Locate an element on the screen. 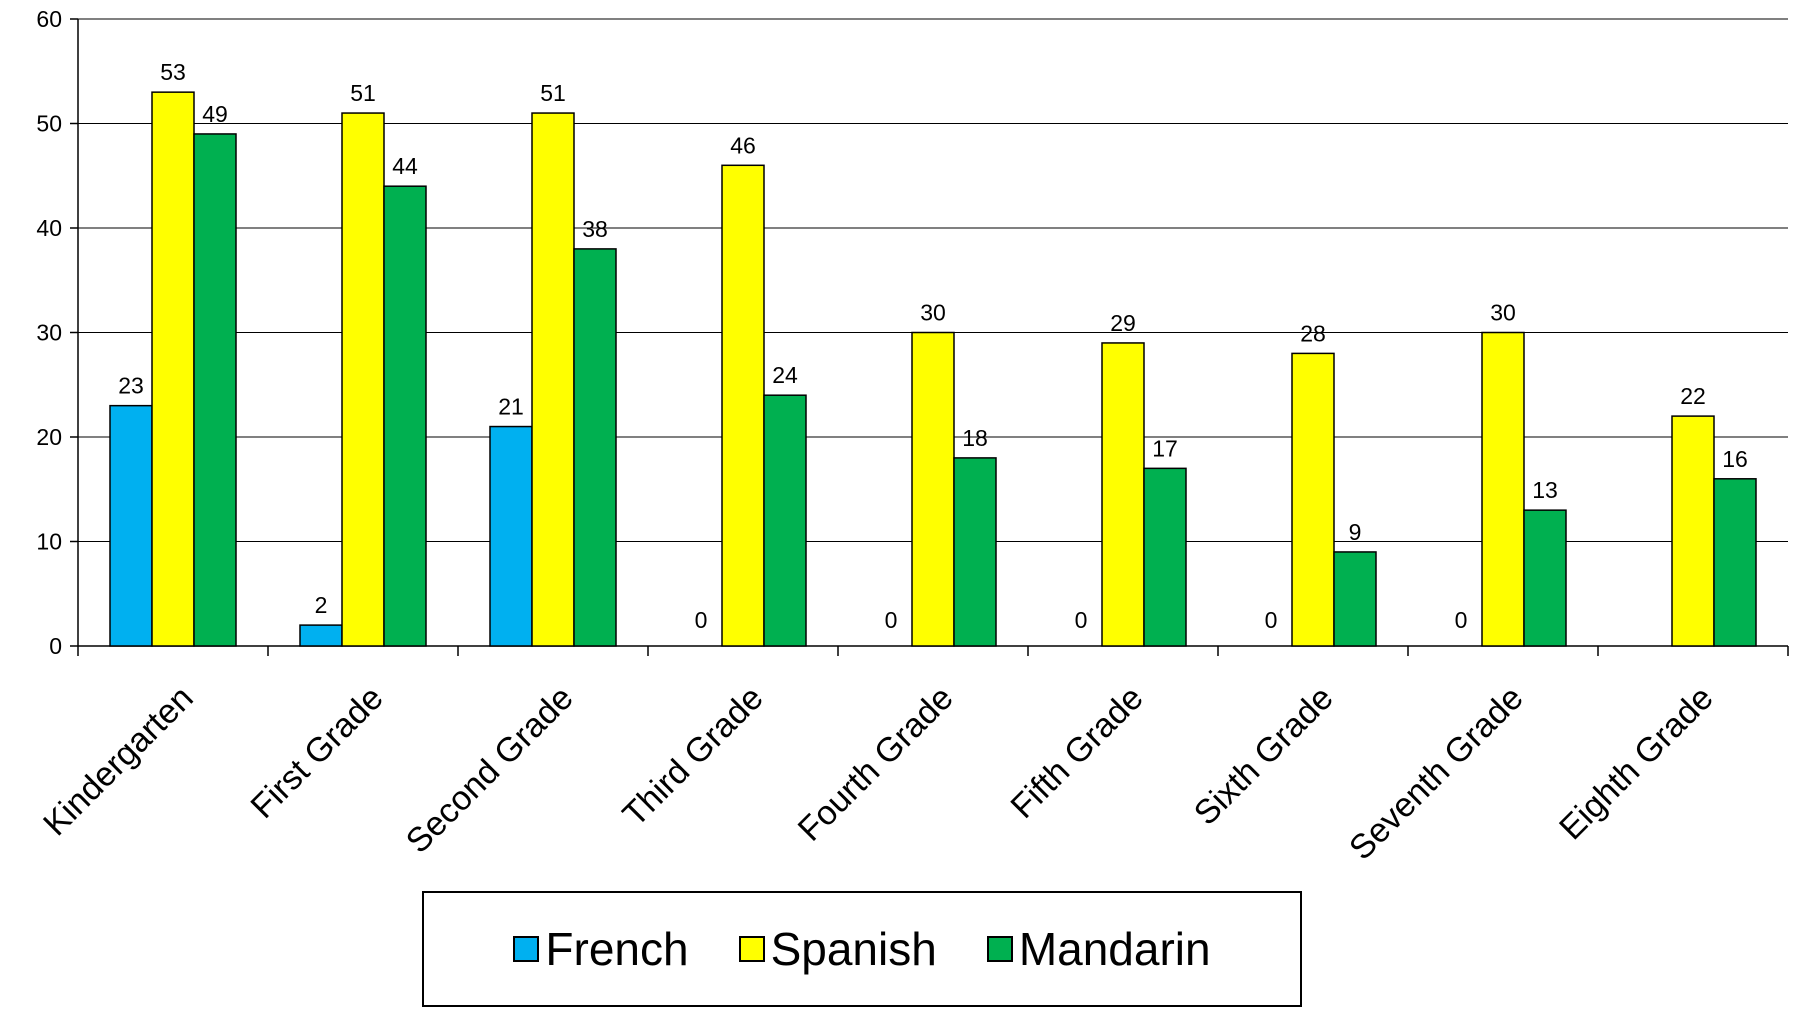  data-label-mandarin: 18 is located at coordinates (975, 438).